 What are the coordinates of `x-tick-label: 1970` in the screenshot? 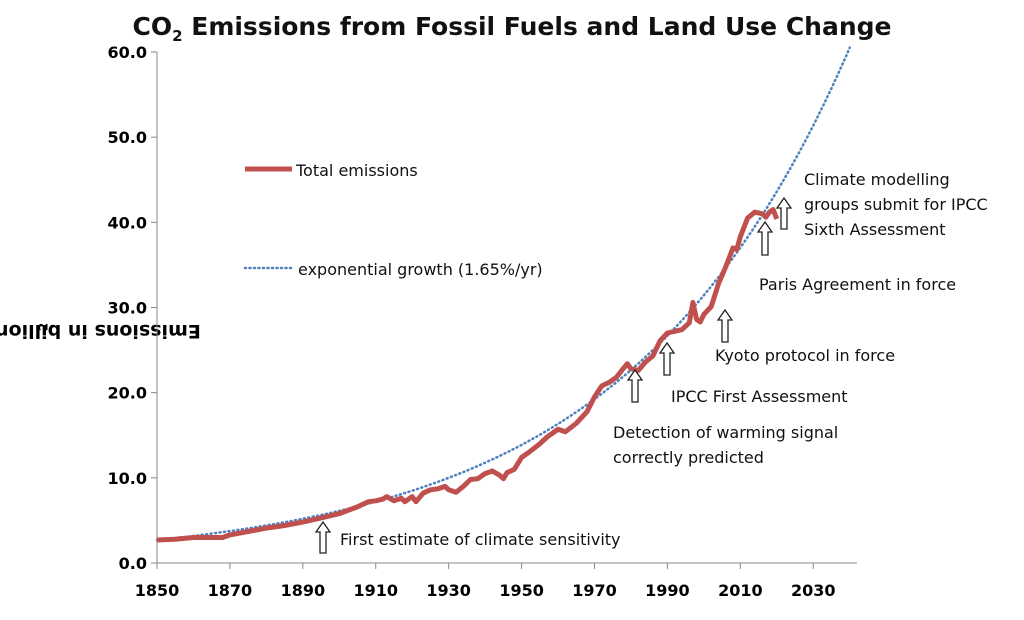 It's located at (594, 590).